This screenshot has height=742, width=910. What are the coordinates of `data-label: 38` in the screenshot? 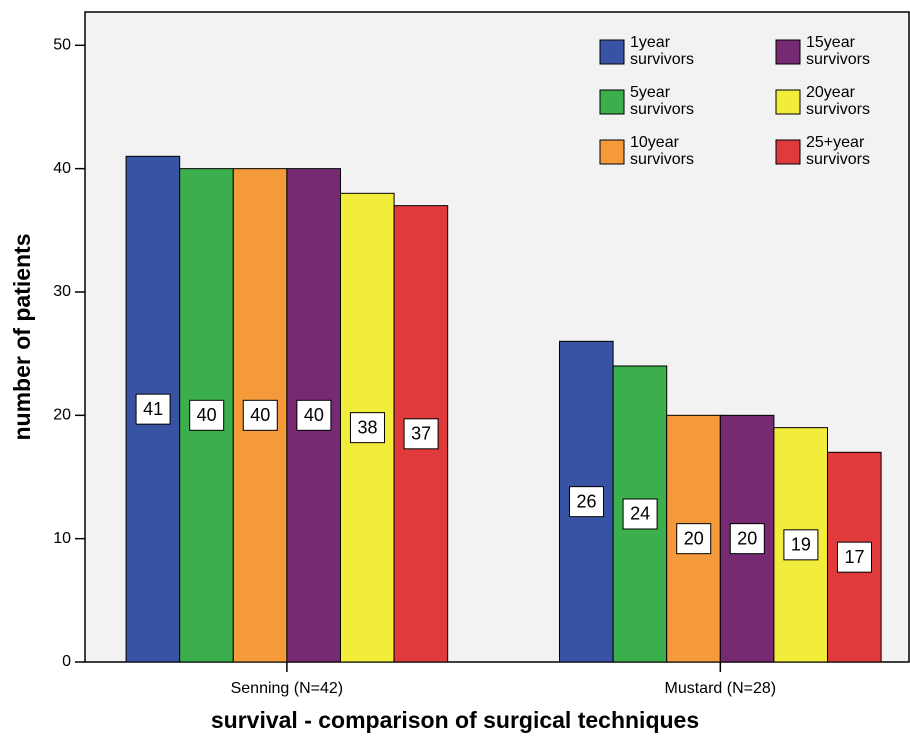 It's located at (367, 427).